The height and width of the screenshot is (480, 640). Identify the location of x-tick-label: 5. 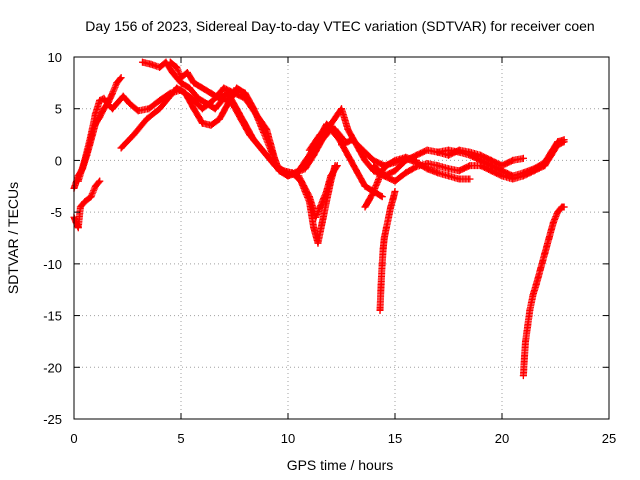
(180, 438).